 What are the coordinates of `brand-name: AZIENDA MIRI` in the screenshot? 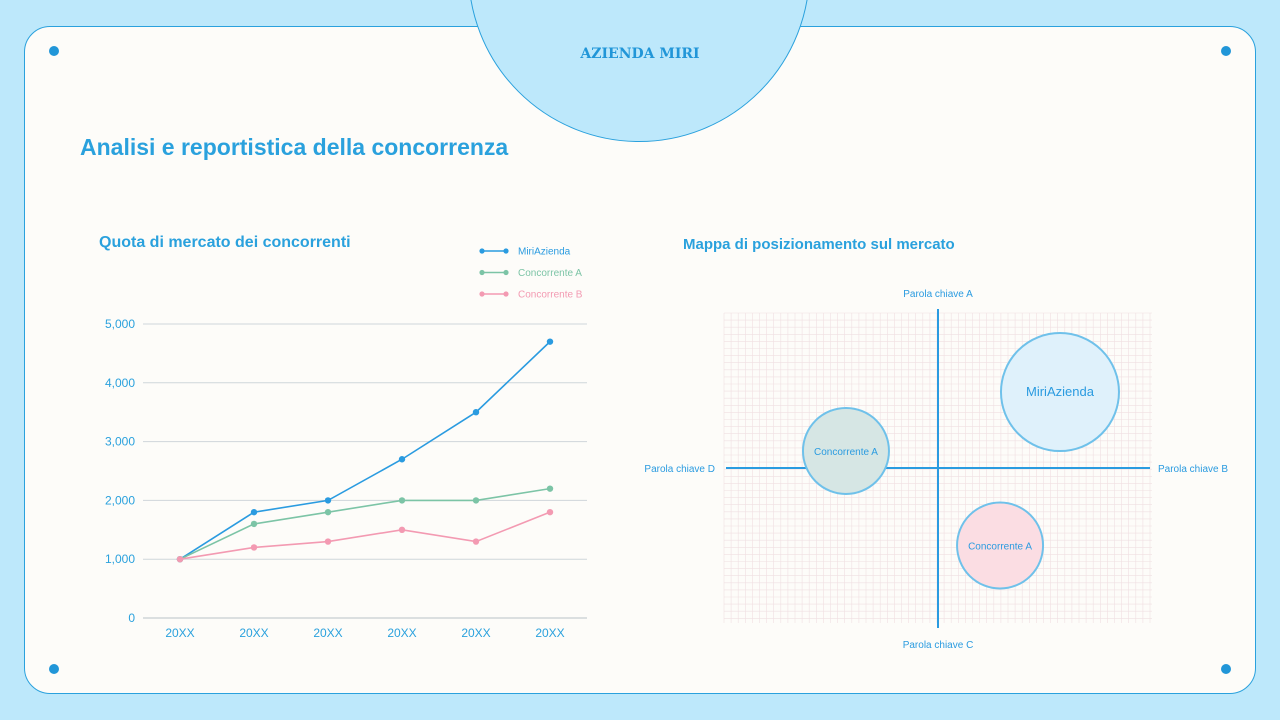 It's located at (640, 54).